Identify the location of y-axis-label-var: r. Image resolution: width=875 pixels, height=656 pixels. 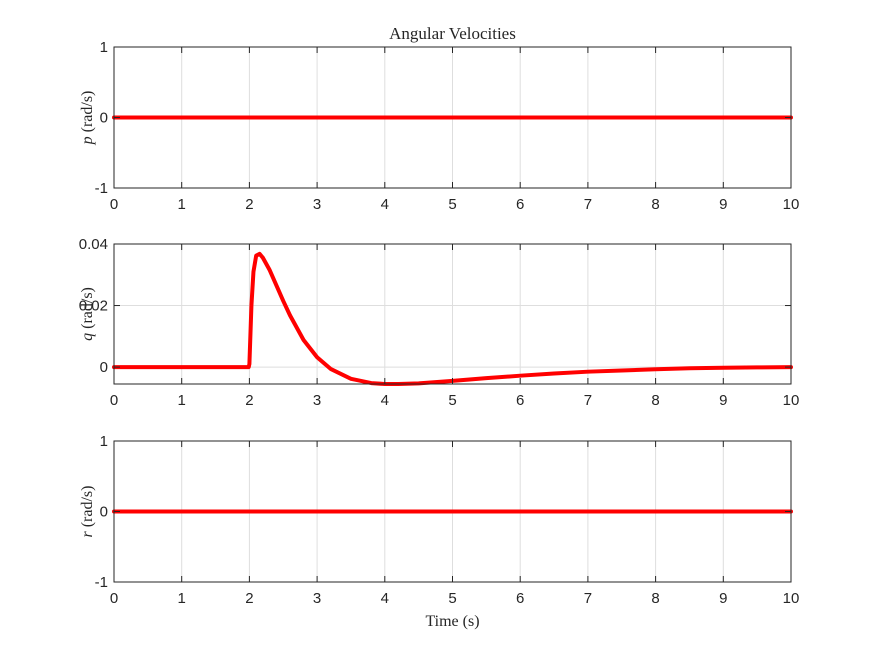
(87, 534).